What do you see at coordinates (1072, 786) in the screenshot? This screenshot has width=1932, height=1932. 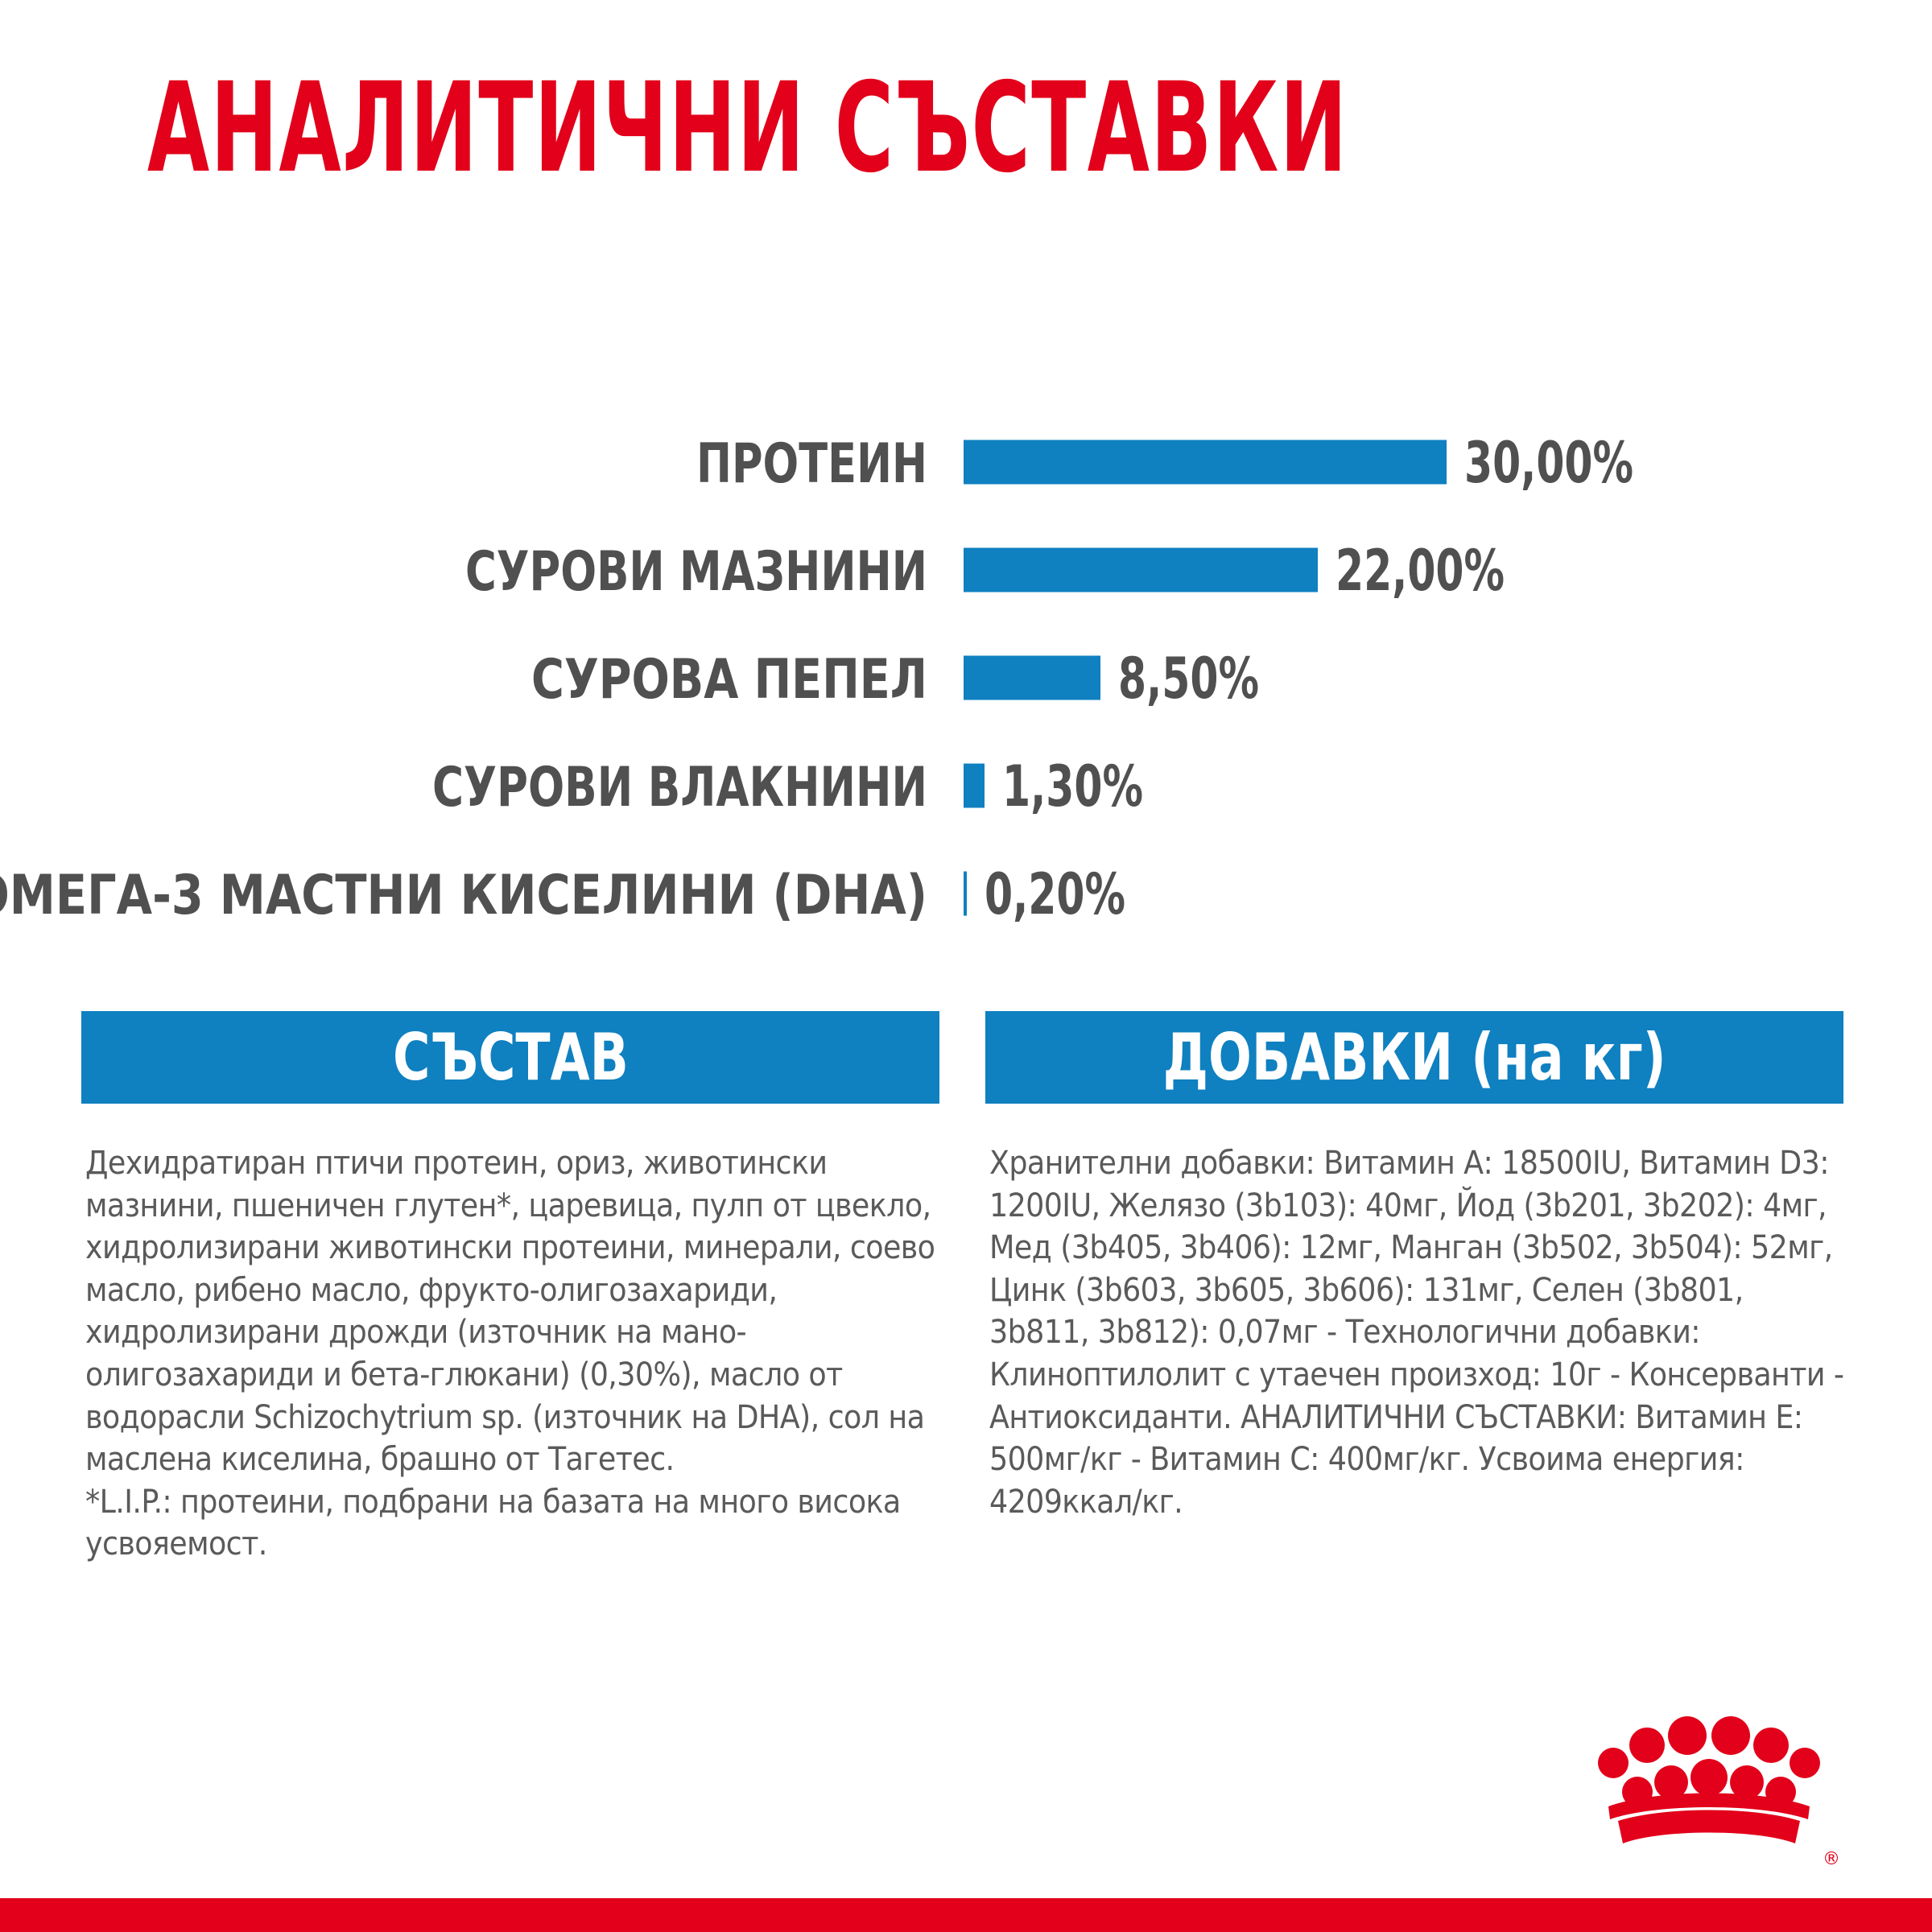 I see `value-label-3: 1,30%` at bounding box center [1072, 786].